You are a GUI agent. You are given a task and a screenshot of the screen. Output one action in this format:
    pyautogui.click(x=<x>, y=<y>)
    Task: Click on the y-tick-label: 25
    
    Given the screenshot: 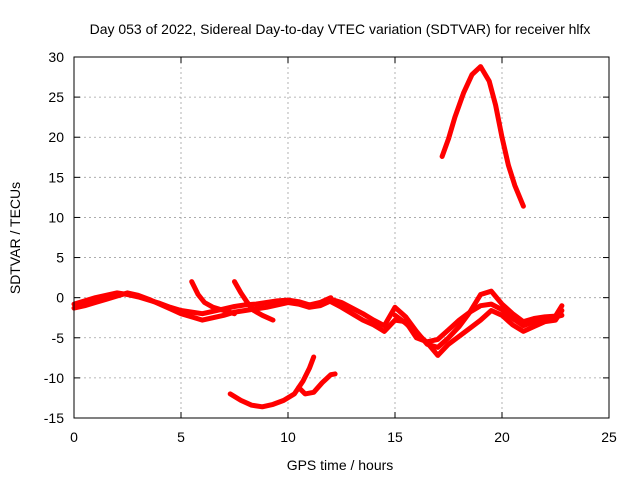 What is the action you would take?
    pyautogui.click(x=56, y=97)
    